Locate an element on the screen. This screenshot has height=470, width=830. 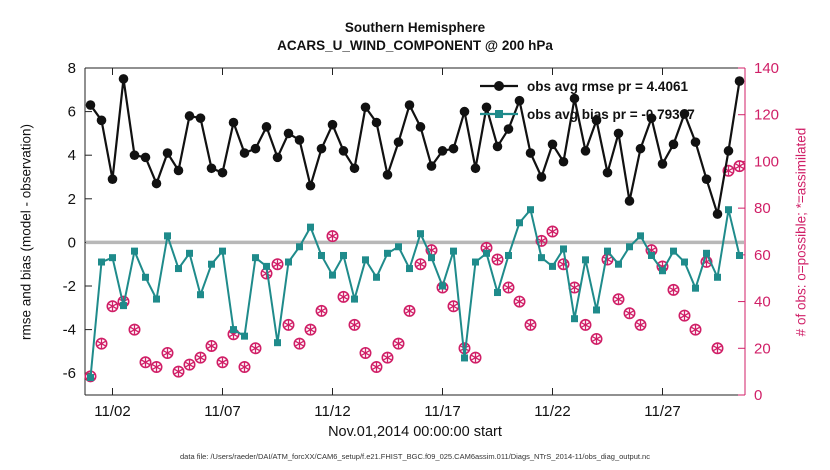
legend-label-rmse: obs avg rmse pr = 4.4061 is located at coordinates (607, 86).